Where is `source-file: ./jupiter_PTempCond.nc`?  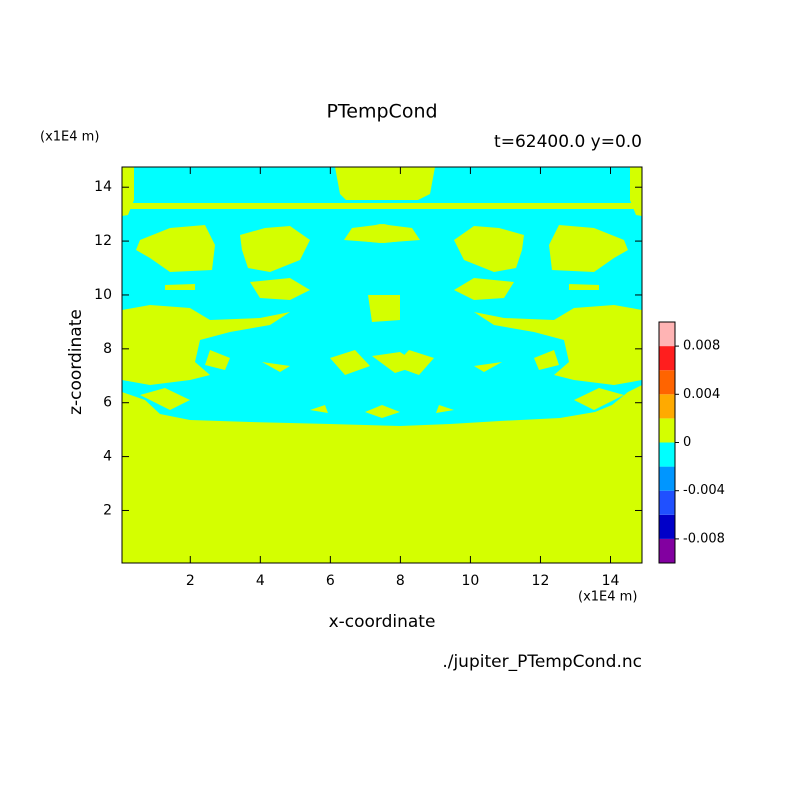 source-file: ./jupiter_PTempCond.nc is located at coordinates (542, 662).